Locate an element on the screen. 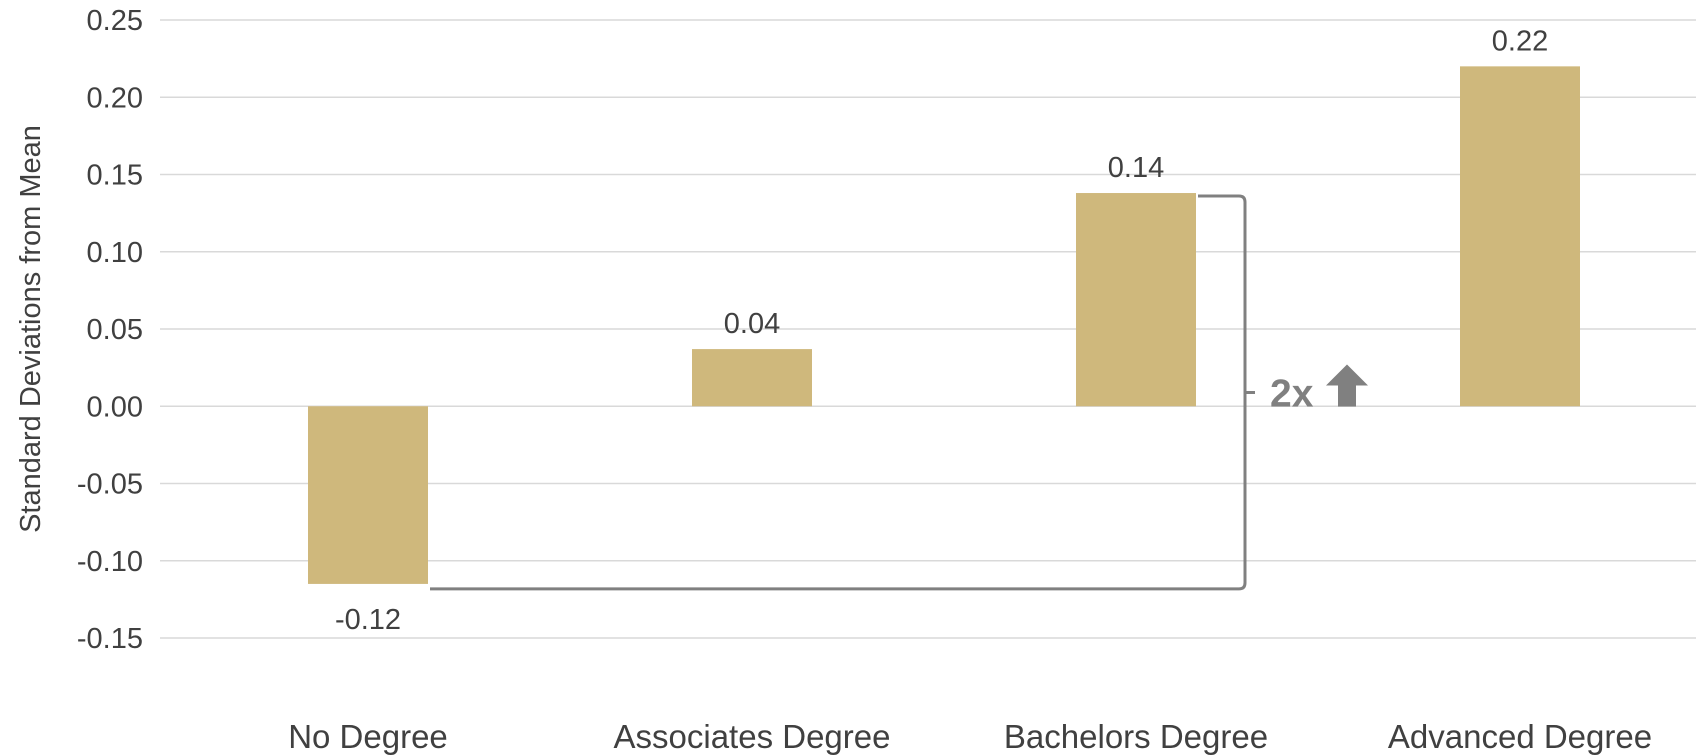 This screenshot has height=755, width=1696. y-tick-label: -0.10 is located at coordinates (110, 562).